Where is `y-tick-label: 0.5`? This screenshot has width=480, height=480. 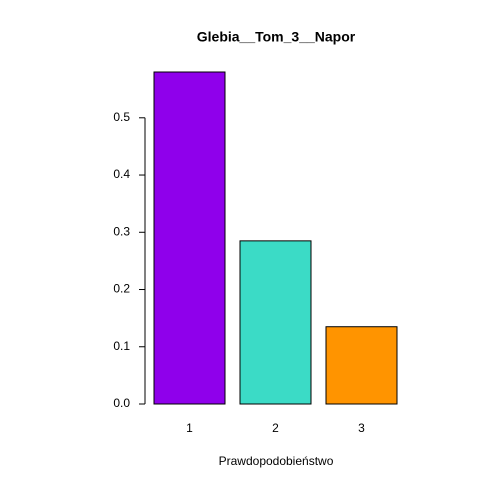 y-tick-label: 0.5 is located at coordinates (121, 117).